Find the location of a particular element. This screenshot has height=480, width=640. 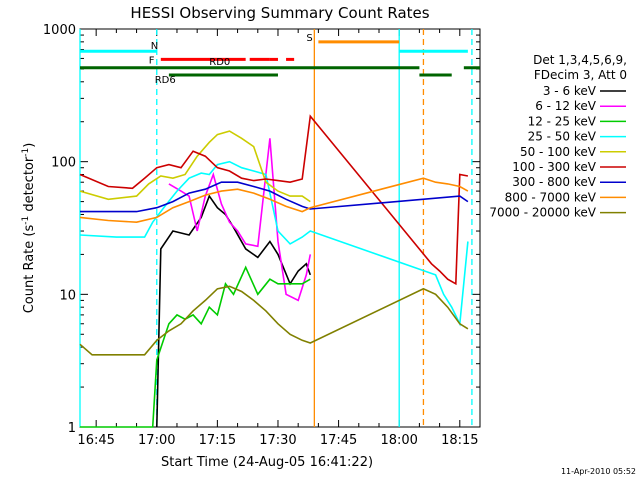

legend-label-7: 300 - 800 keV is located at coordinates (554, 182).